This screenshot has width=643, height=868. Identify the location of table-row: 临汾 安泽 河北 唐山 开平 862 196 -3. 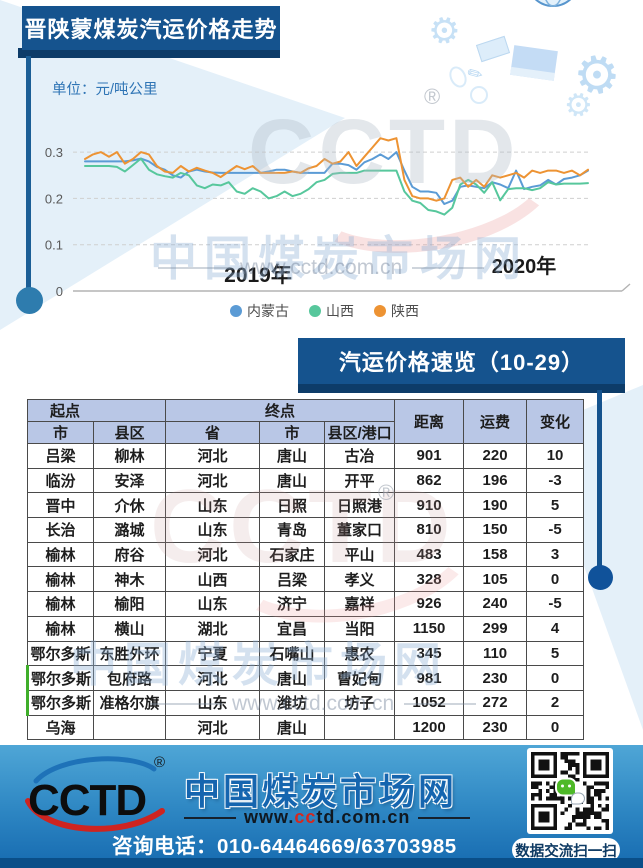
(306, 480).